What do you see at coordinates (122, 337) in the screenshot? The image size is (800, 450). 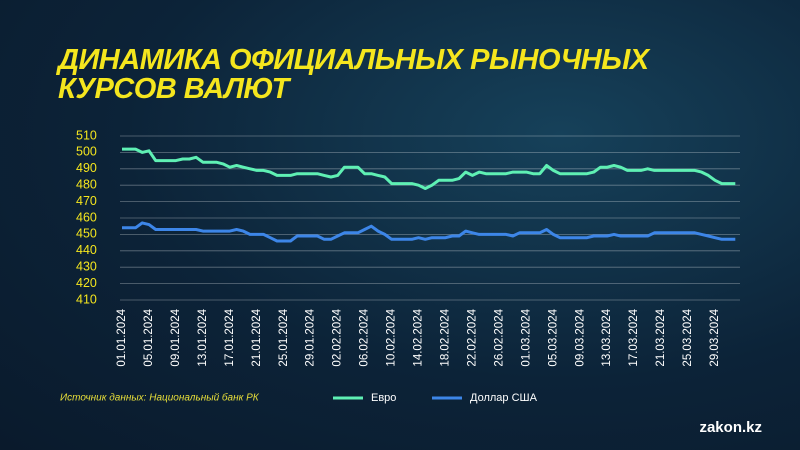 I see `x-tick-label: 01.01.2024` at bounding box center [122, 337].